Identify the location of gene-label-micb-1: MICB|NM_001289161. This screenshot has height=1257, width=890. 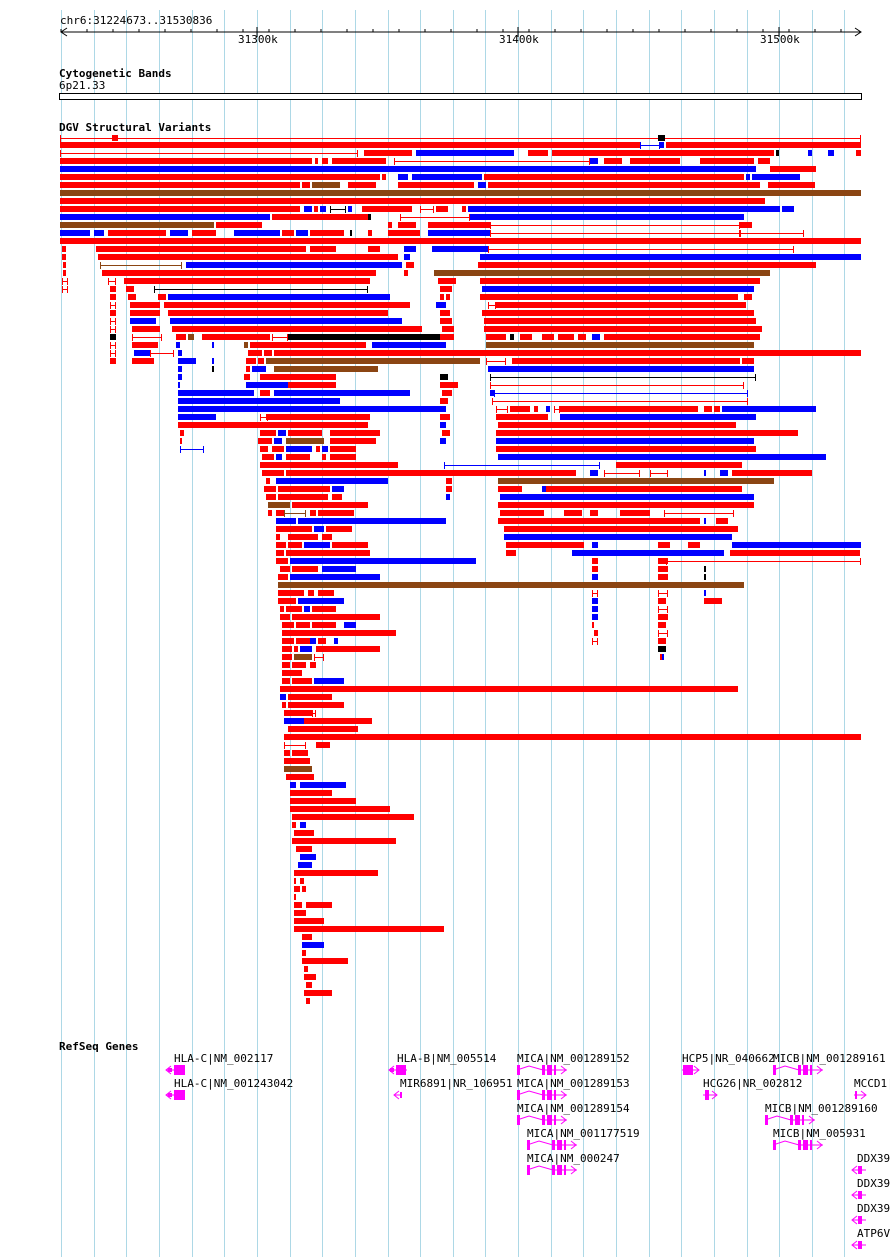
(829, 1058).